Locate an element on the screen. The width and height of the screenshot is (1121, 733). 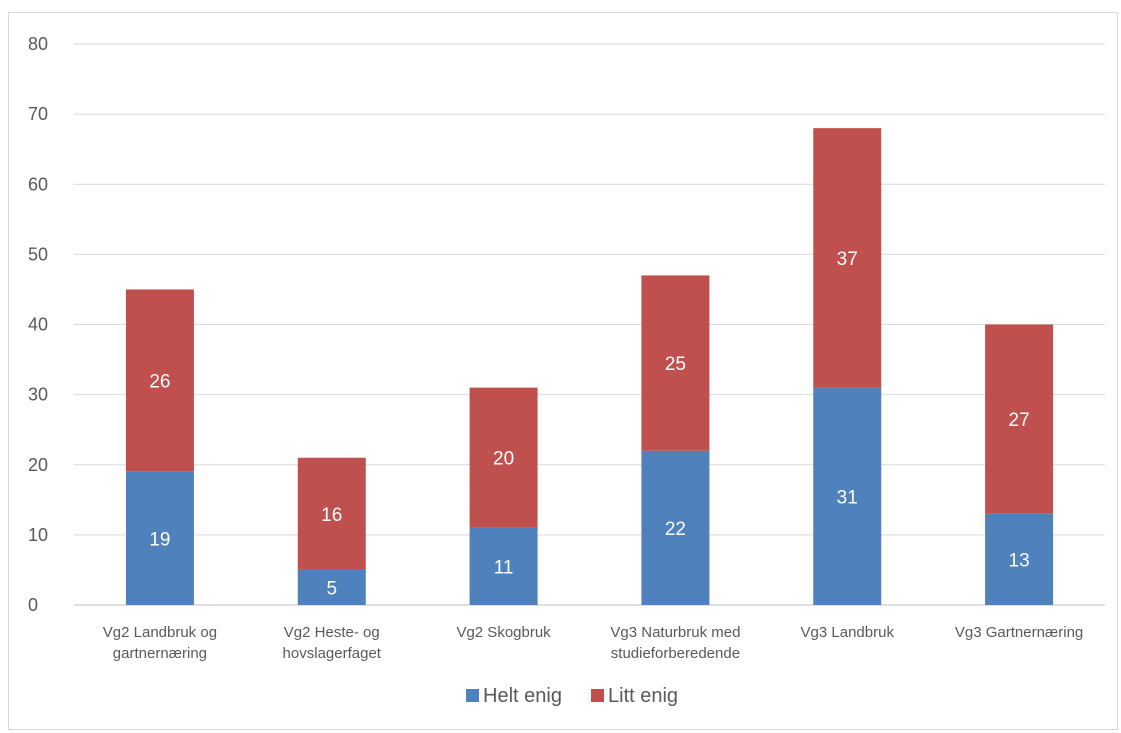
x-category-label: gartnernæring is located at coordinates (160, 653).